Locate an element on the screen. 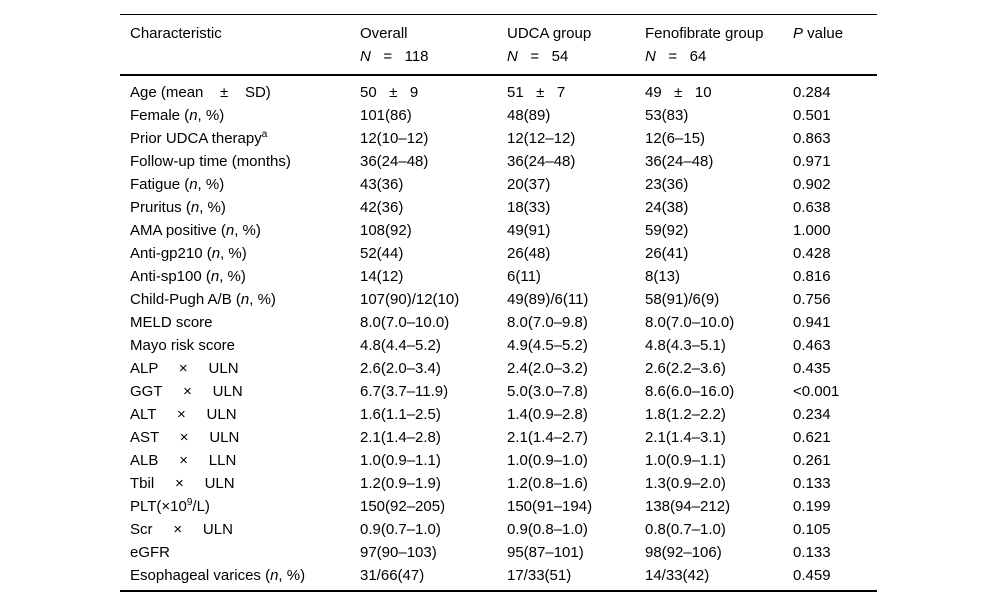 The width and height of the screenshot is (1000, 607). row-label-cell: Prior UDCA therapya is located at coordinates (199, 137).